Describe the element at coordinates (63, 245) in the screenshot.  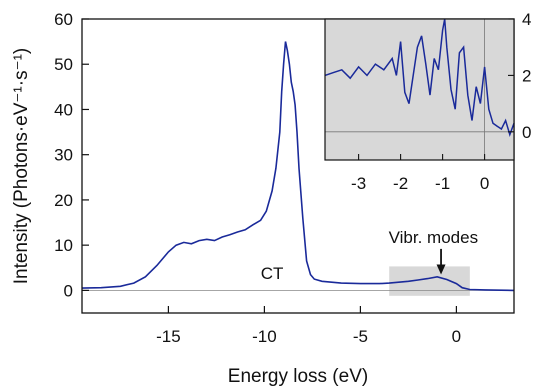
I see `y-tick-label: 10` at that location.